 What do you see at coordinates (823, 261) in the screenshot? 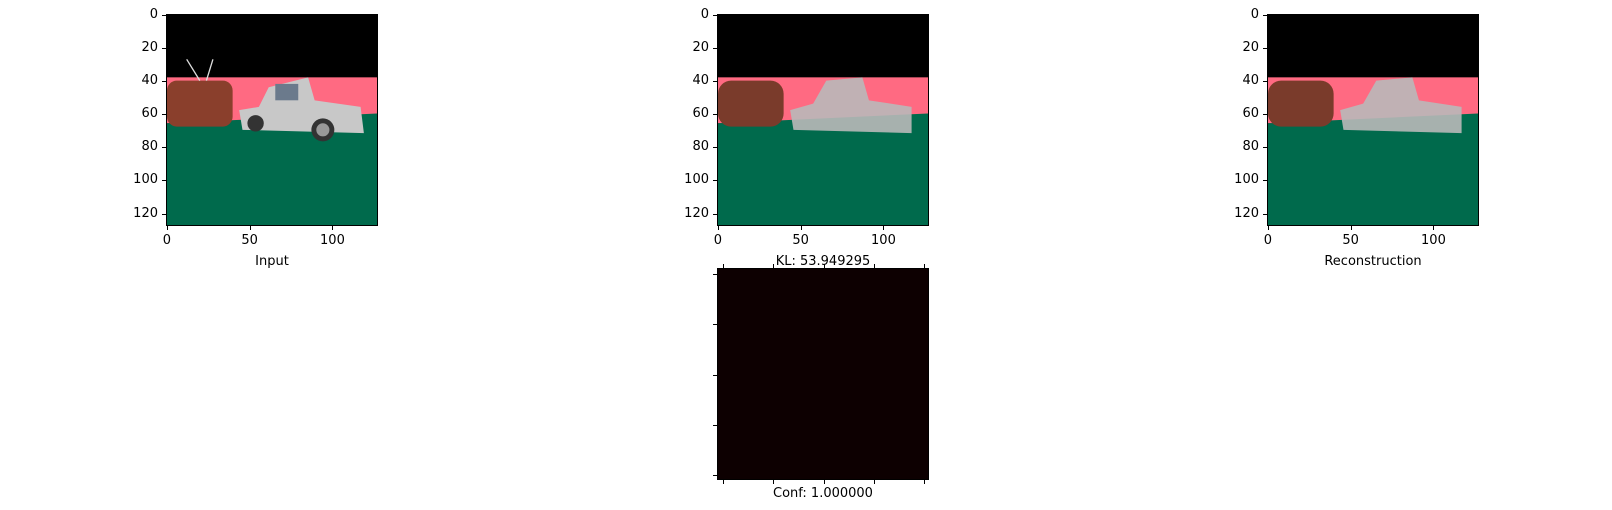
I see `kl-label: KL: 53.949295` at bounding box center [823, 261].